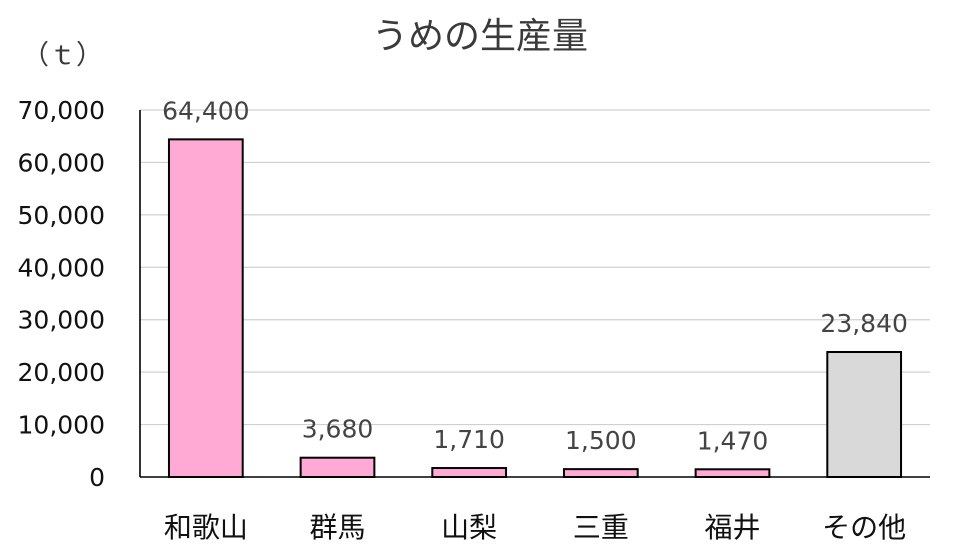  Describe the element at coordinates (480, 36) in the screenshot. I see `chart-title: うめの生産量` at that location.